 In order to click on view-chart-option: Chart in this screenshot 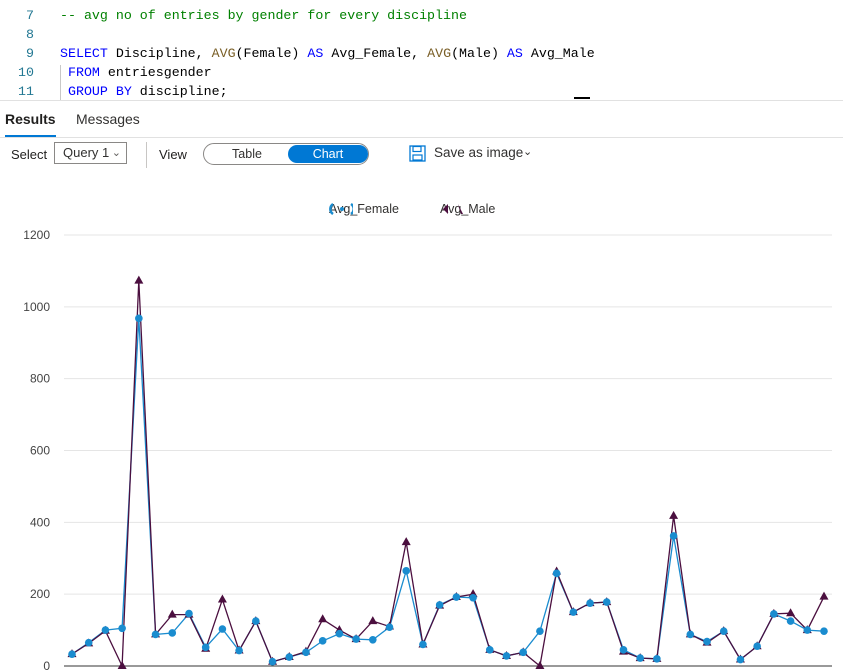, I will do `click(328, 154)`.